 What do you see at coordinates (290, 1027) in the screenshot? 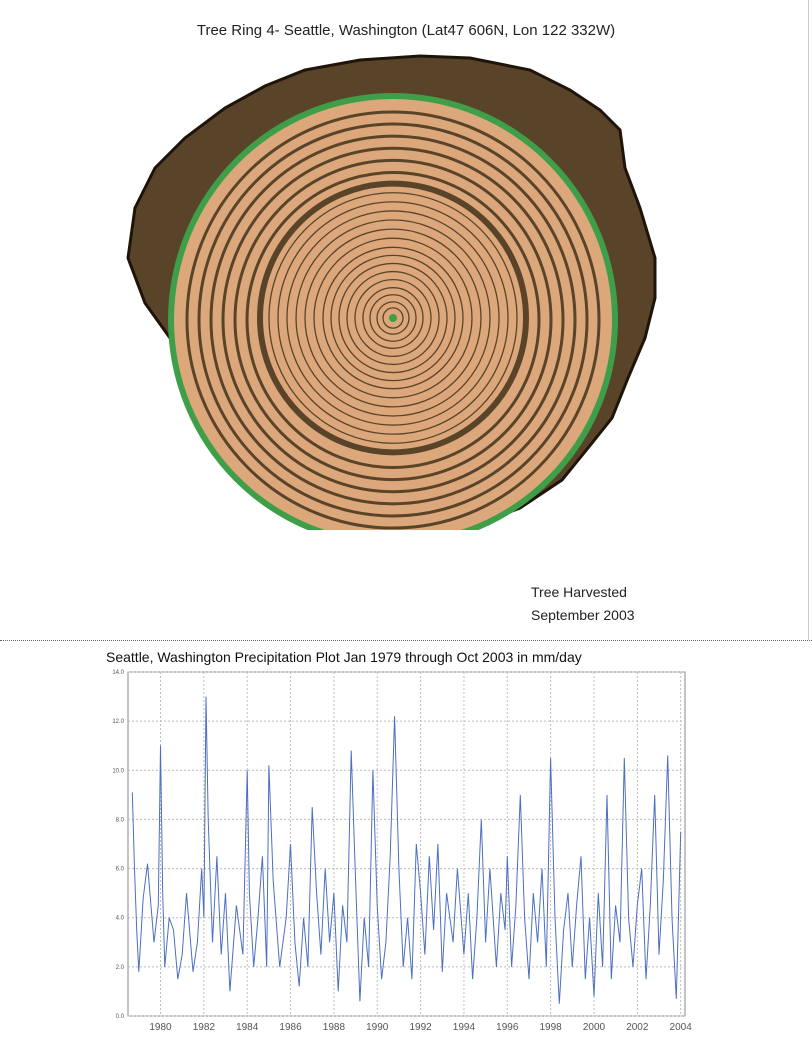
I see `x-tick-label: 1986` at bounding box center [290, 1027].